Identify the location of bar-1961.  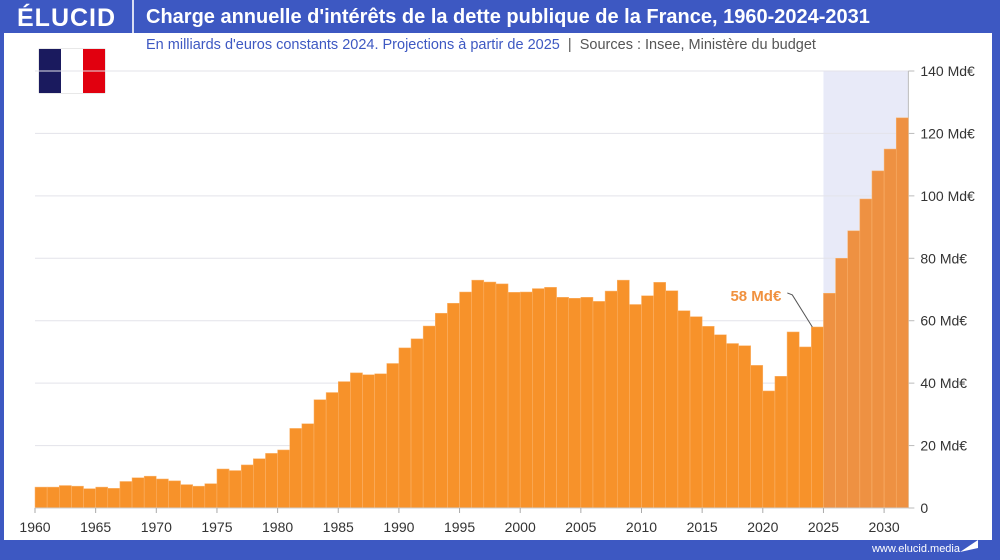
(53, 497).